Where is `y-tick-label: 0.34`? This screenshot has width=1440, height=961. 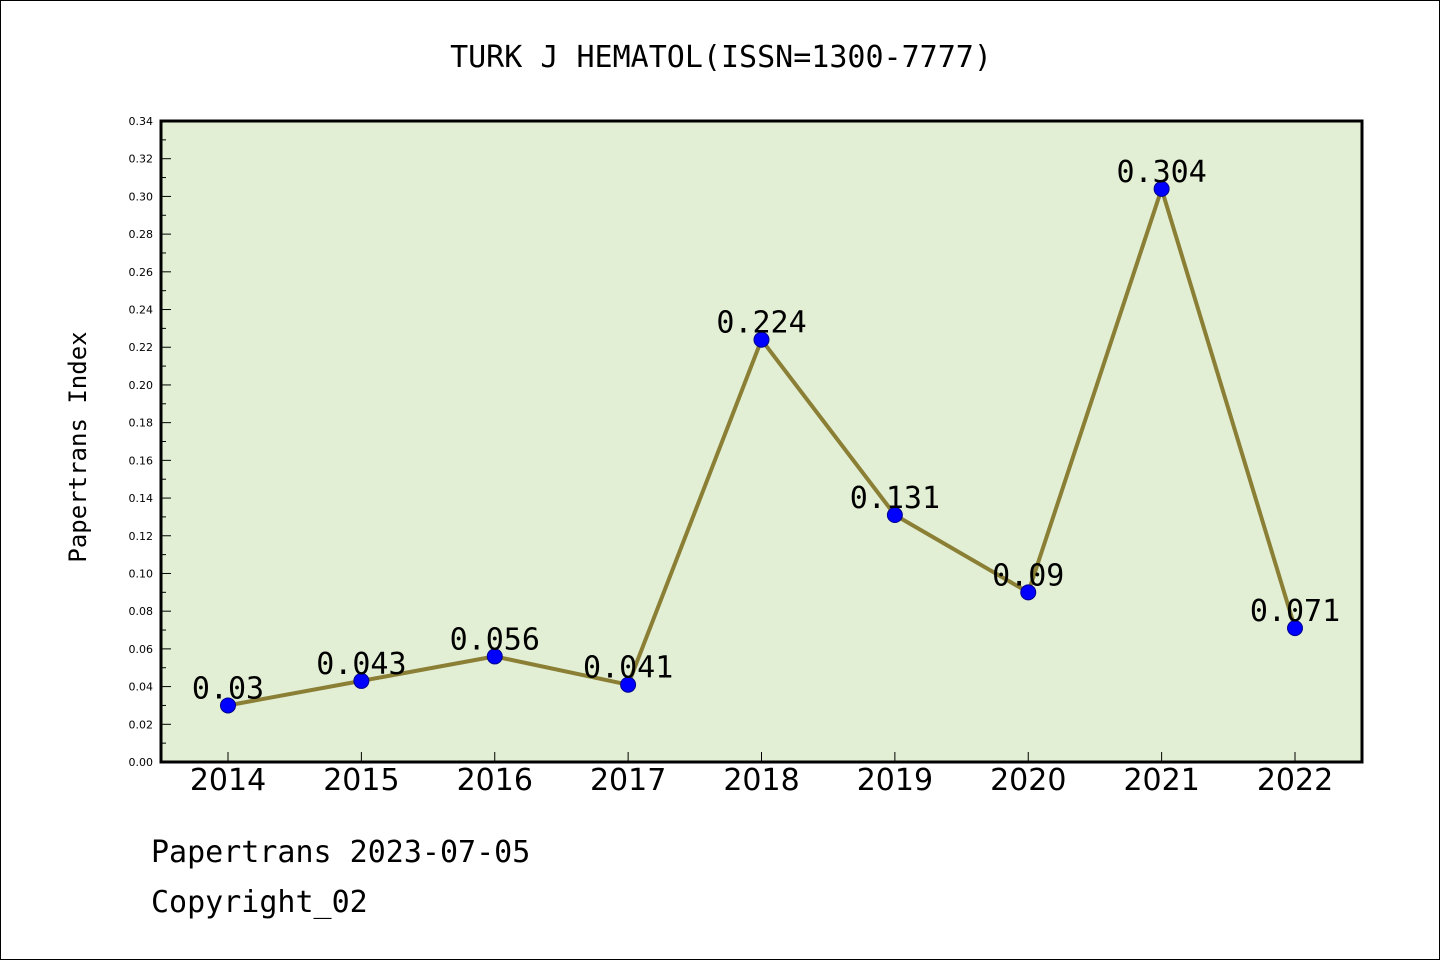
y-tick-label: 0.34 is located at coordinates (141, 121).